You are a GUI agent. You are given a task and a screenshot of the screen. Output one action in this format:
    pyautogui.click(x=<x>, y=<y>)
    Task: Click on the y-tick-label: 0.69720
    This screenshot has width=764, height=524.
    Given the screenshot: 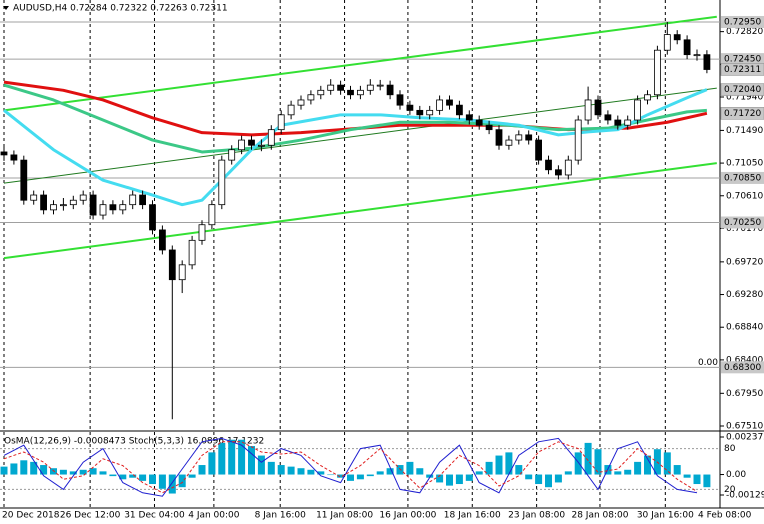 What is the action you would take?
    pyautogui.click(x=744, y=262)
    